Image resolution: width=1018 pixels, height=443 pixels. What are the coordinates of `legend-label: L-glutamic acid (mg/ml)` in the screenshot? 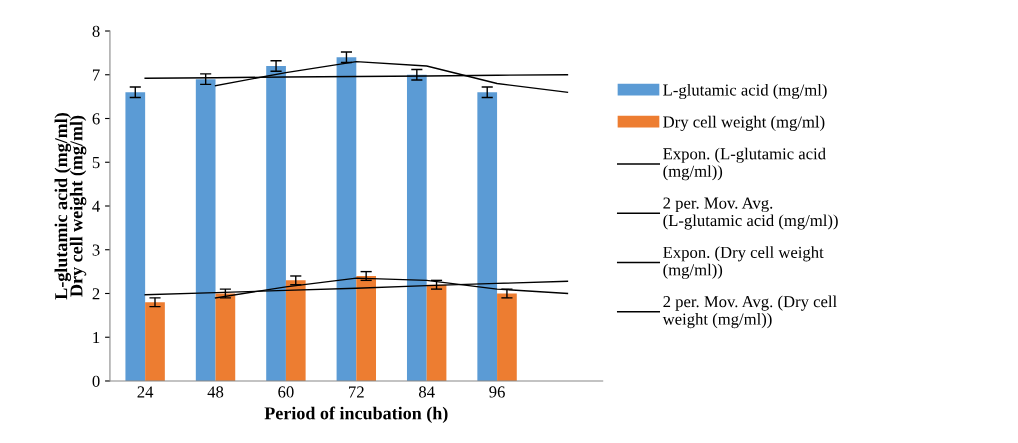 It's located at (745, 91).